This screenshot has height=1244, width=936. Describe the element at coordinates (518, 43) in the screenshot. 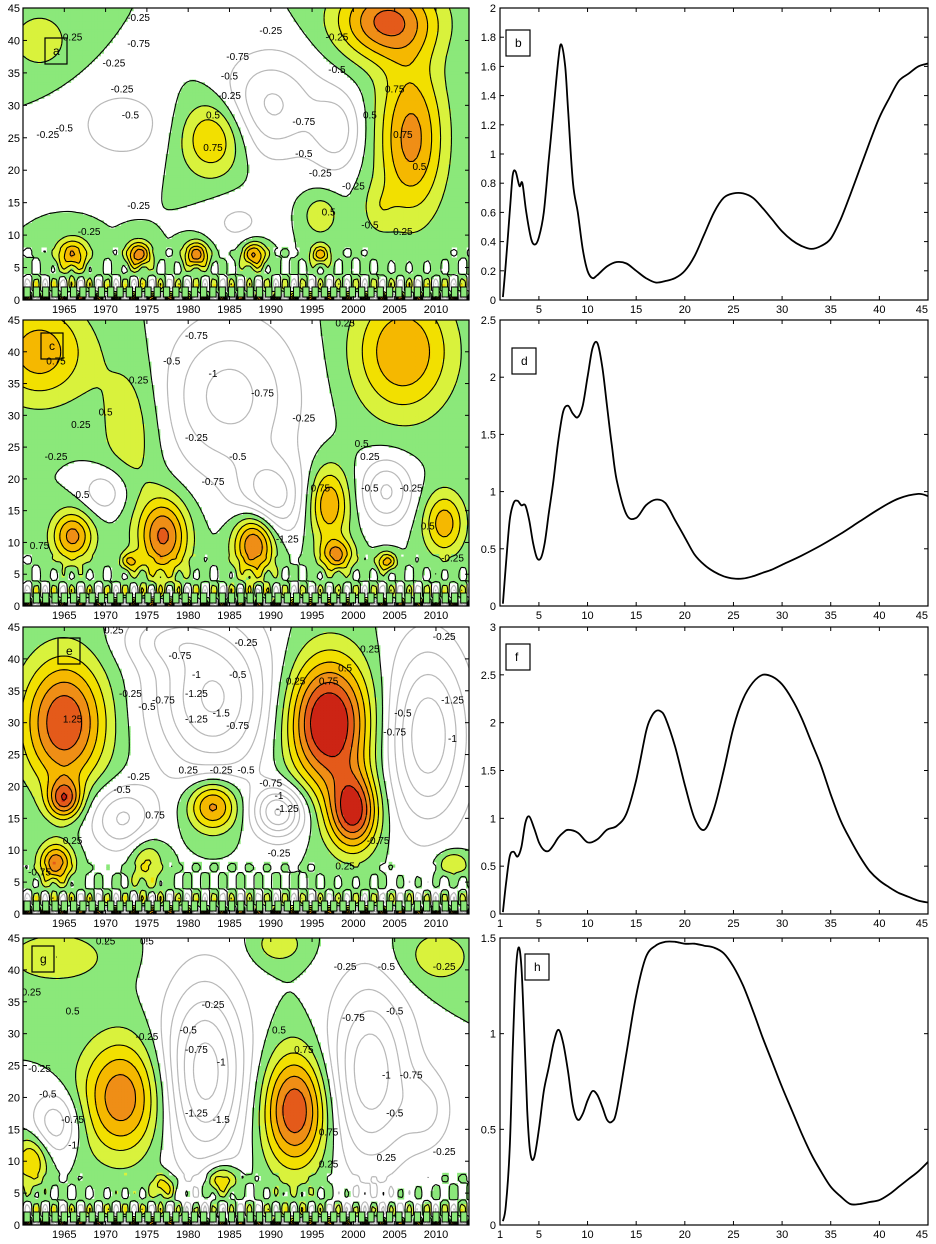

I see `panel-letter-b: b` at that location.